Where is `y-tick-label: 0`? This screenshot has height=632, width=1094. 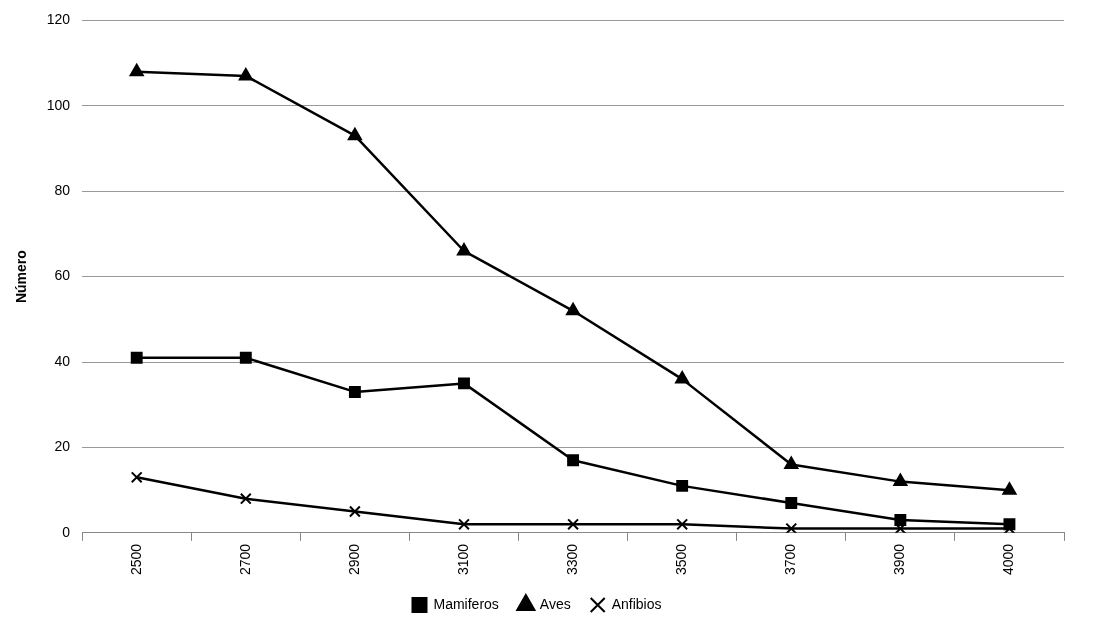 y-tick-label: 0 is located at coordinates (66, 531).